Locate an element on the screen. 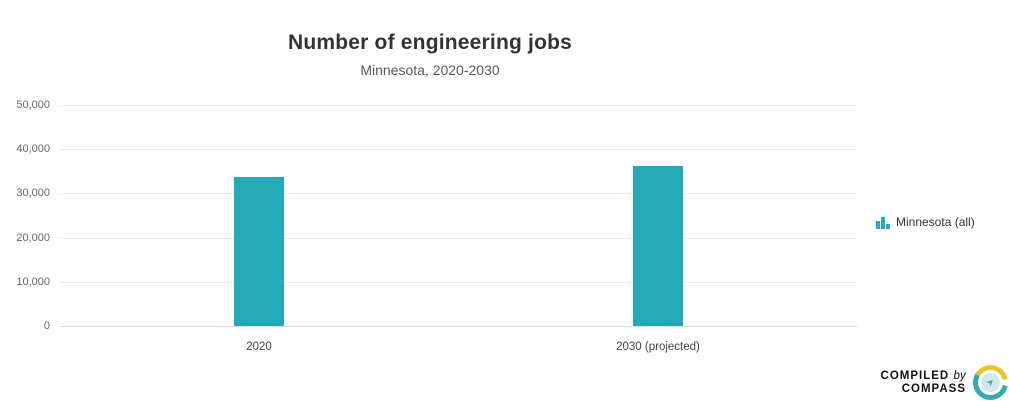 The width and height of the screenshot is (1009, 401). compass-needle-icon: ➤ is located at coordinates (990, 382).